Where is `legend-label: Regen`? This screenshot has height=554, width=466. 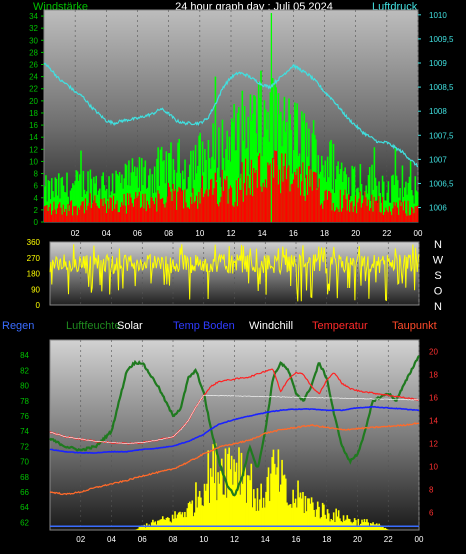
legend-label: Regen is located at coordinates (18, 326).